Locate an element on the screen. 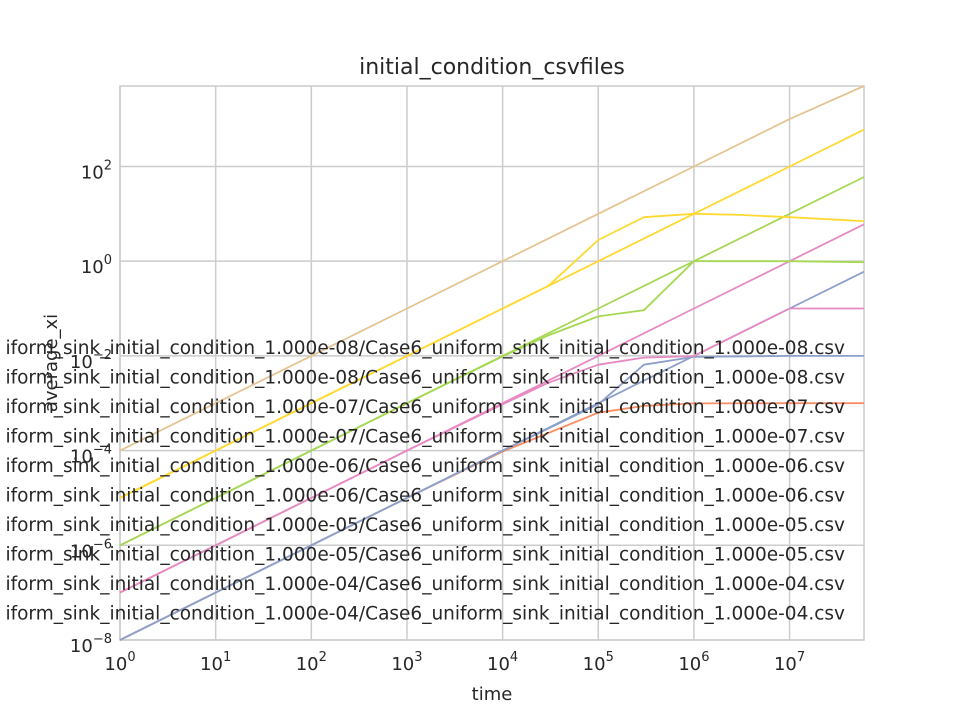 This screenshot has width=960, height=720. x-tick-label: 10⁷ is located at coordinates (789, 662).